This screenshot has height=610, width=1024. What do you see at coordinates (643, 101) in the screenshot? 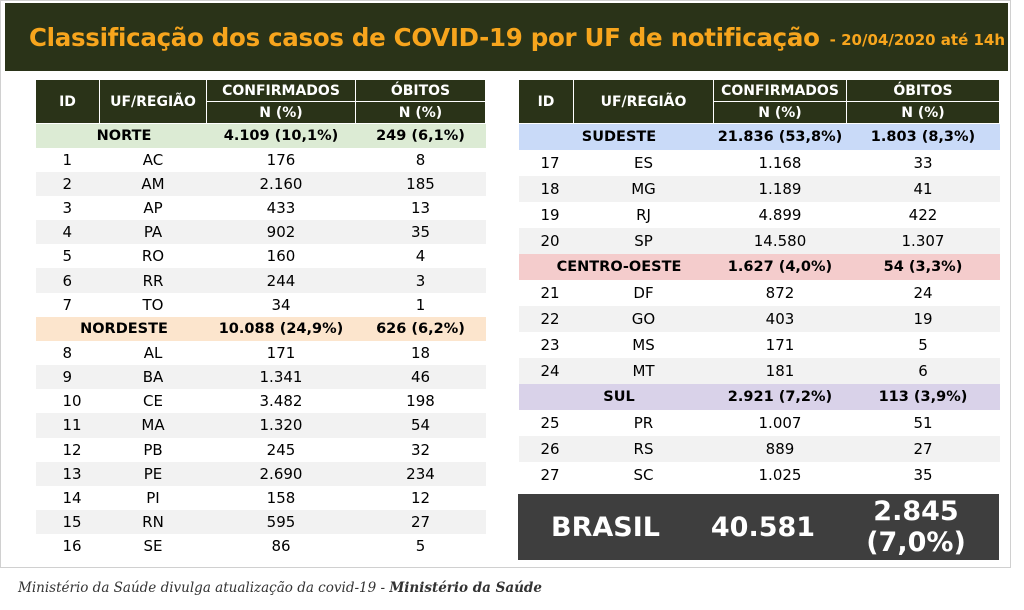
I see `col-header-uf: UF/REGIÃO` at bounding box center [643, 101].